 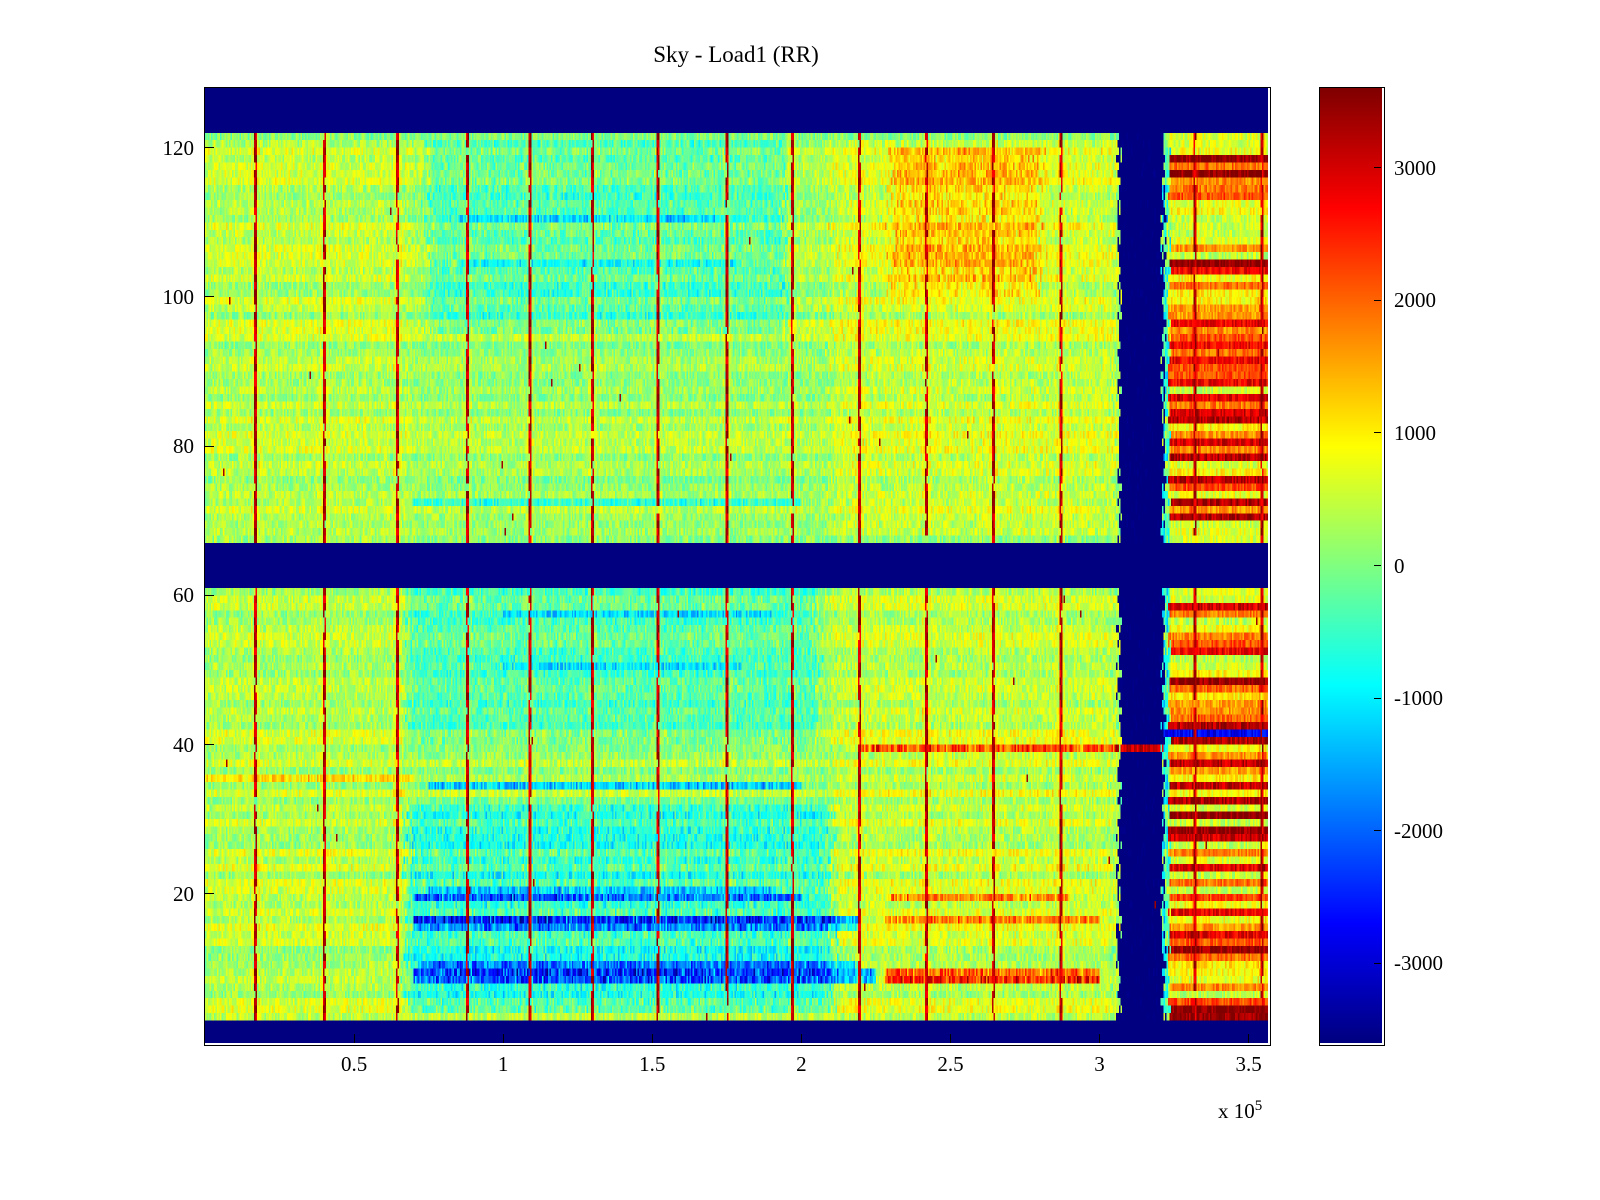 I want to click on x-axis-offset-prefix: x 10, so click(x=1236, y=1111).